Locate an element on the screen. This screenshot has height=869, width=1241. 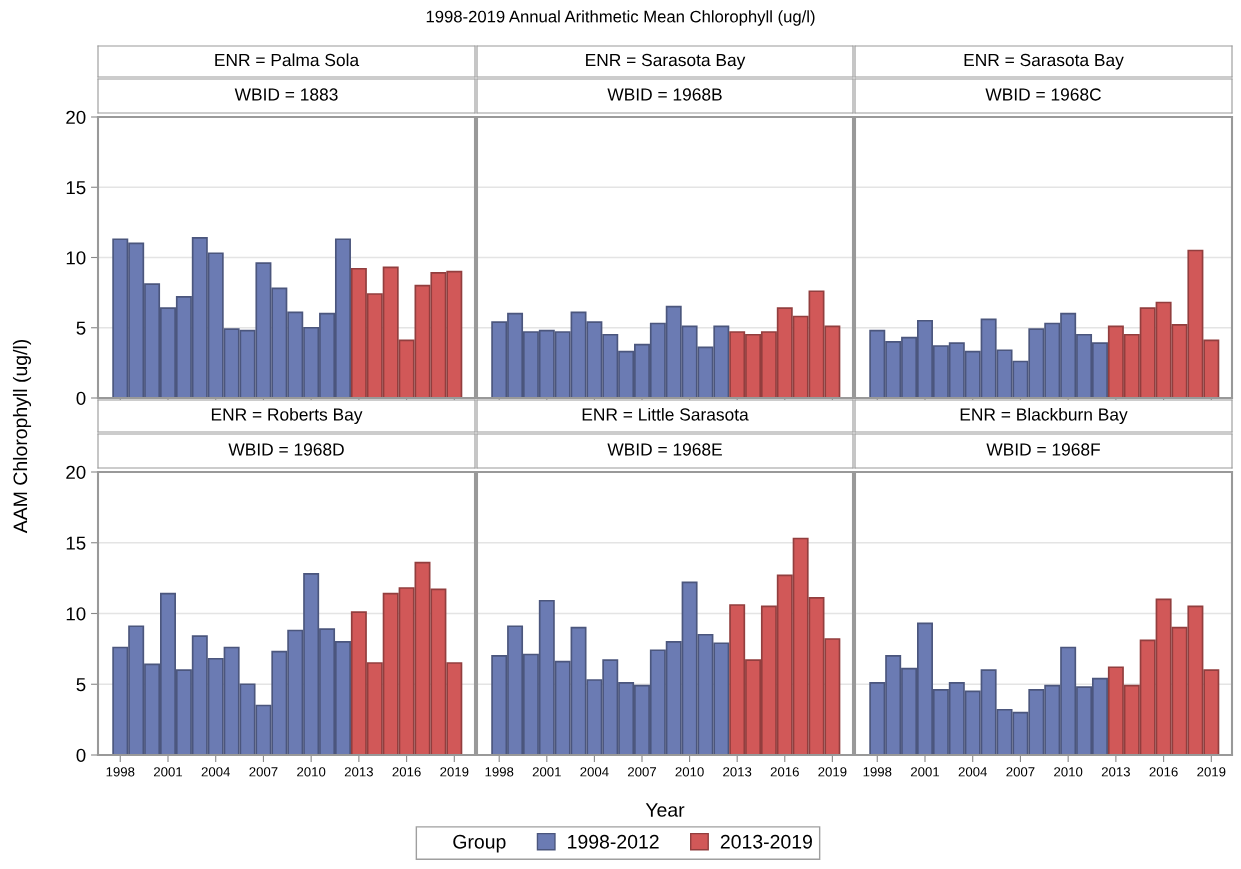
y-axis-title: AAM Chlorophyll (ug/l) is located at coordinates (22, 436).